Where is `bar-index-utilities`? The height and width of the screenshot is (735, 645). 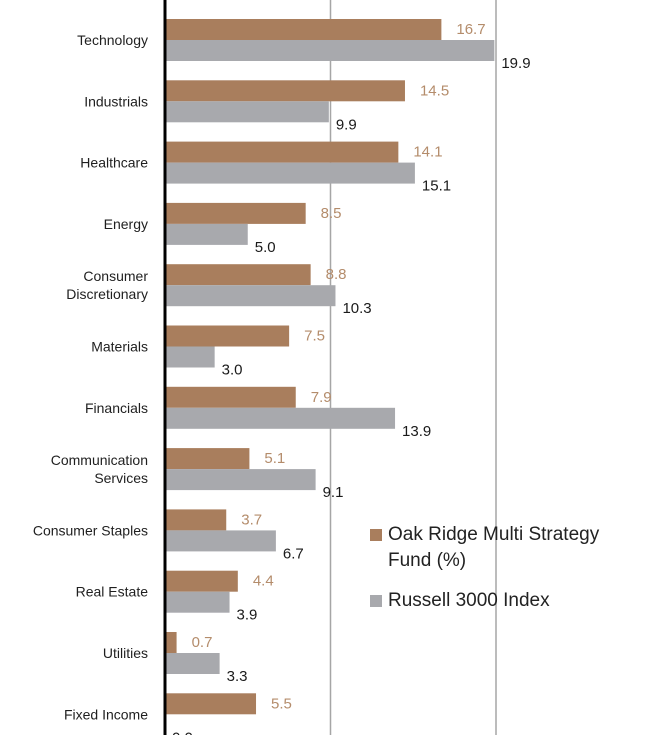
bar-index-utilities is located at coordinates (192, 663).